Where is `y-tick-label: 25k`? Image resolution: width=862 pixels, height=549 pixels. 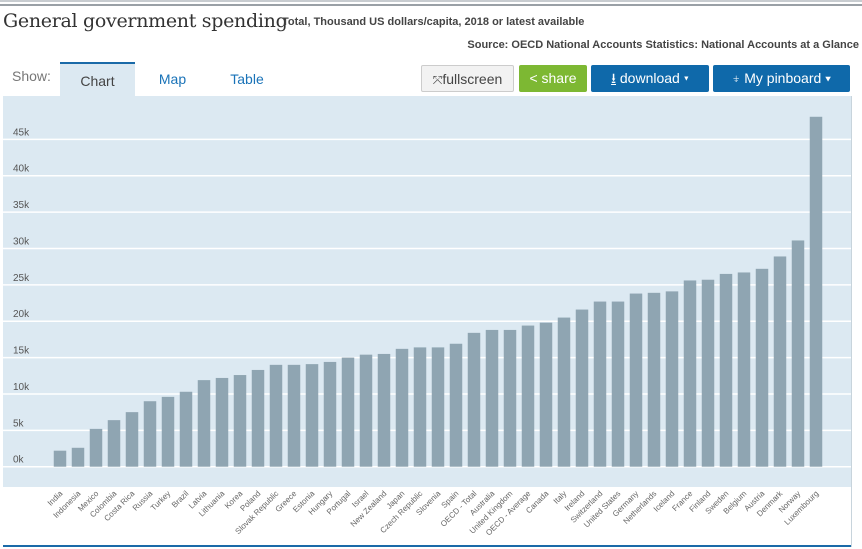 y-tick-label: 25k is located at coordinates (21, 278).